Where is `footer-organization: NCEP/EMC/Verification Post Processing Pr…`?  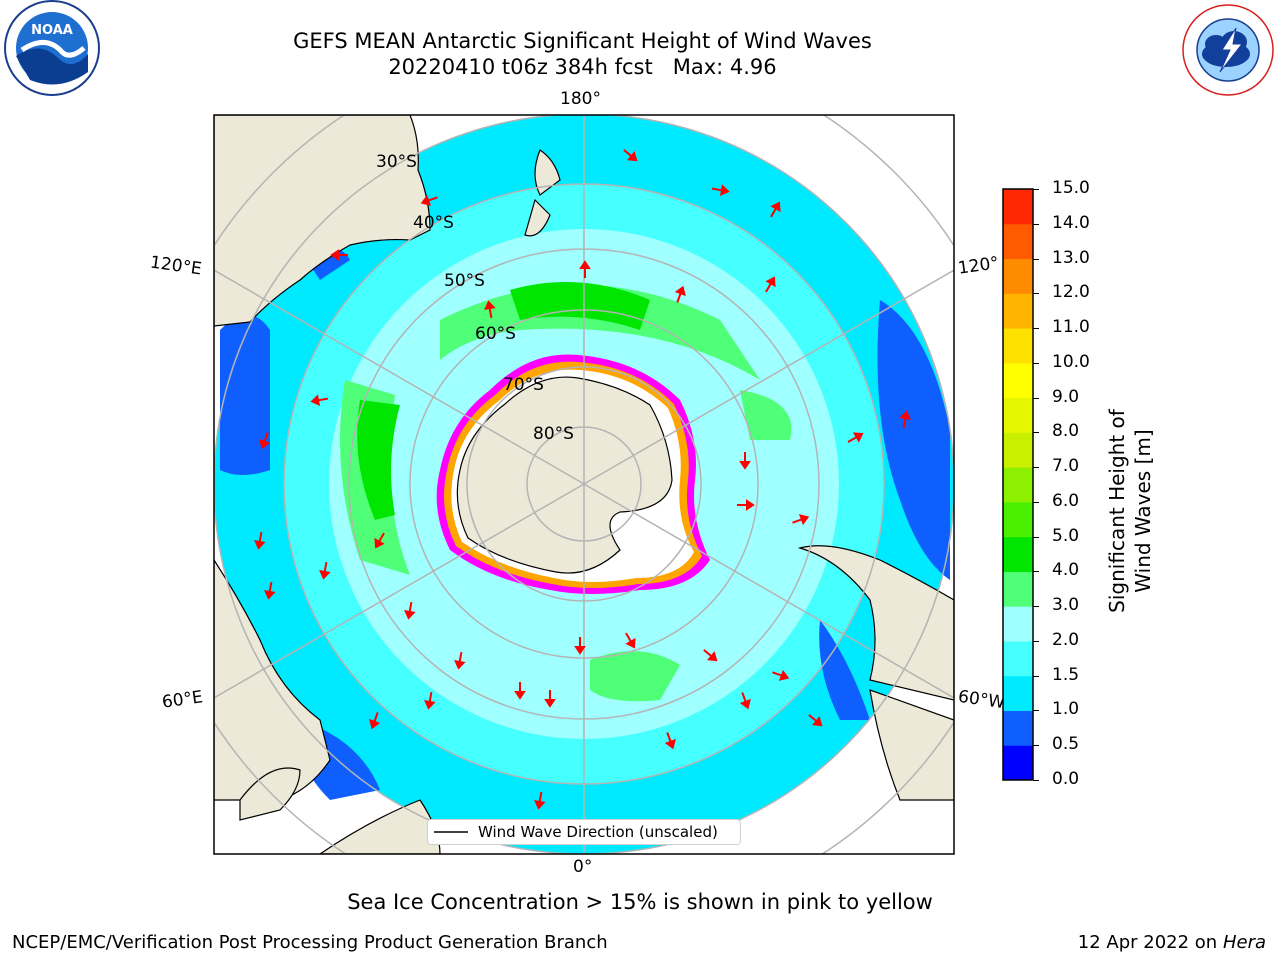 footer-organization: NCEP/EMC/Verification Post Processing Pr… is located at coordinates (310, 942).